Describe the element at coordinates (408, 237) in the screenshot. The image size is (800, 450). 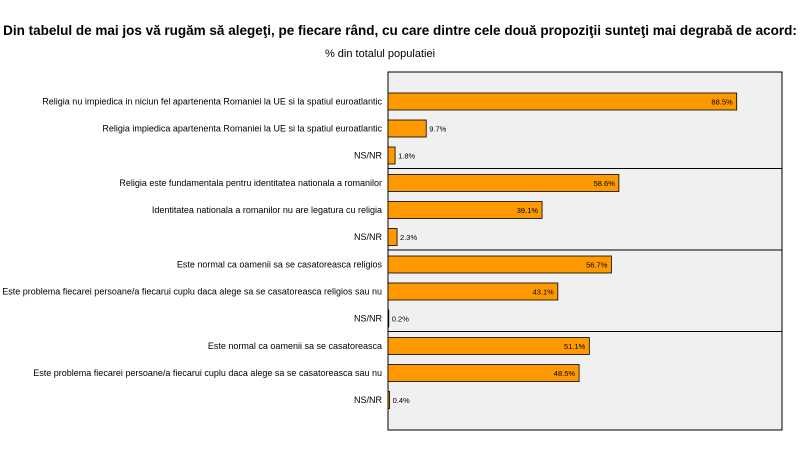
I see `data-label: 2.3%` at that location.